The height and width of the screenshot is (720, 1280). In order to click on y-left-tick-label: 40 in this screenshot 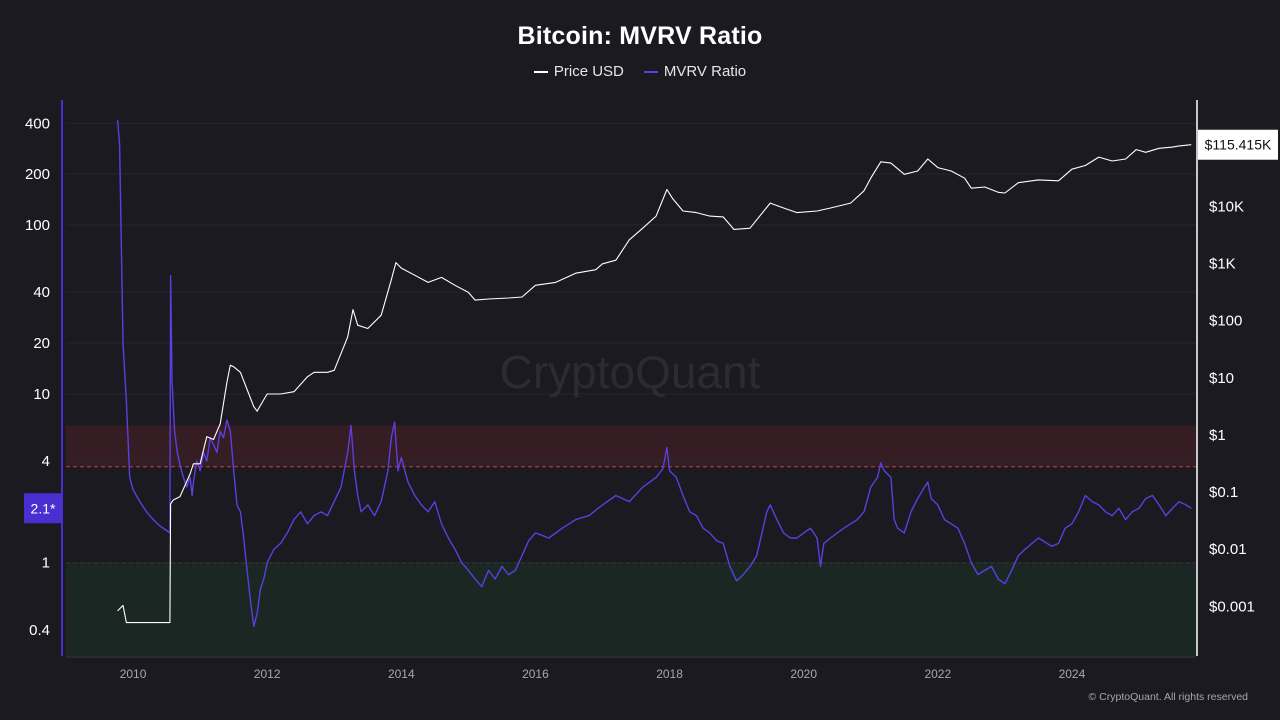, I will do `click(41, 292)`.